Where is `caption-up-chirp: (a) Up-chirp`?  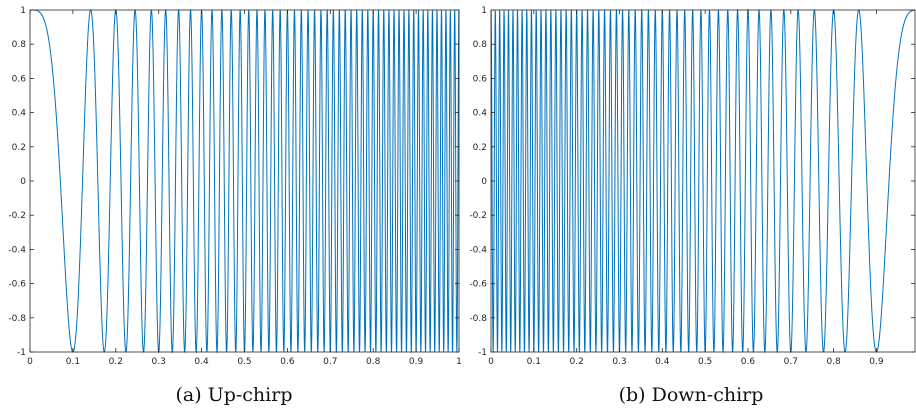 caption-up-chirp: (a) Up-chirp is located at coordinates (234, 395).